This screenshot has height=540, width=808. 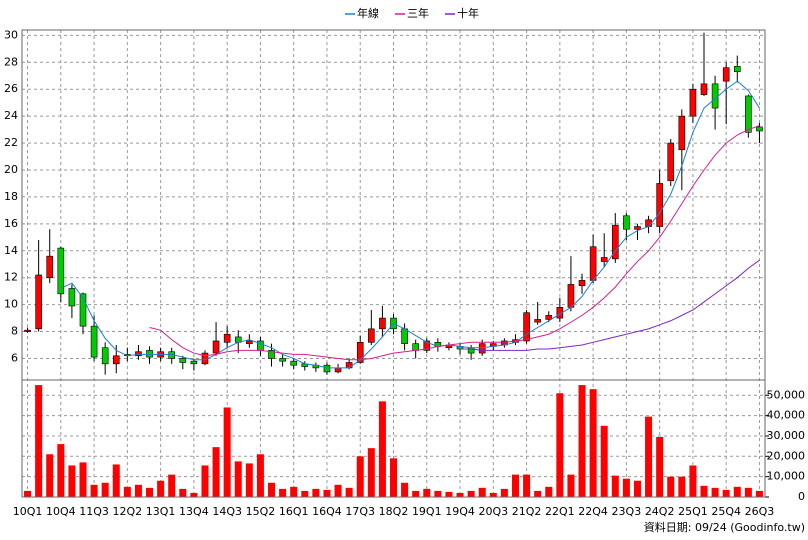 What do you see at coordinates (593, 511) in the screenshot?
I see `x-tick-label: 22Q4` at bounding box center [593, 511].